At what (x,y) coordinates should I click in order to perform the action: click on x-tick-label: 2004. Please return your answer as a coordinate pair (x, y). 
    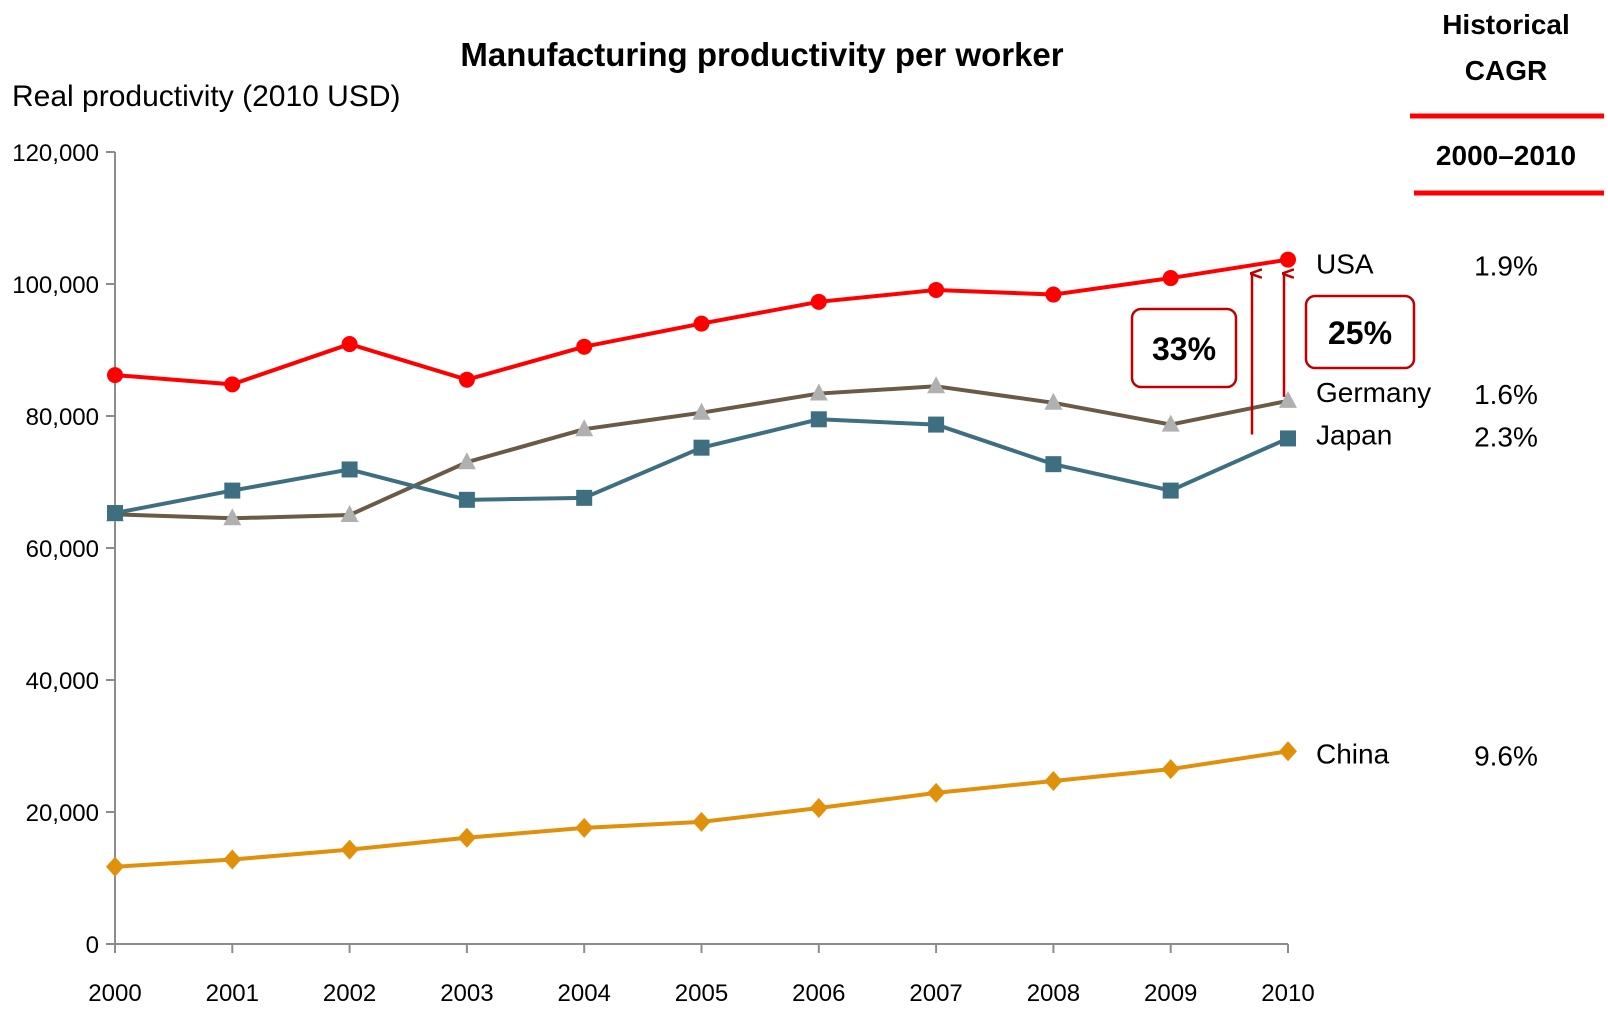
    Looking at the image, I should click on (584, 993).